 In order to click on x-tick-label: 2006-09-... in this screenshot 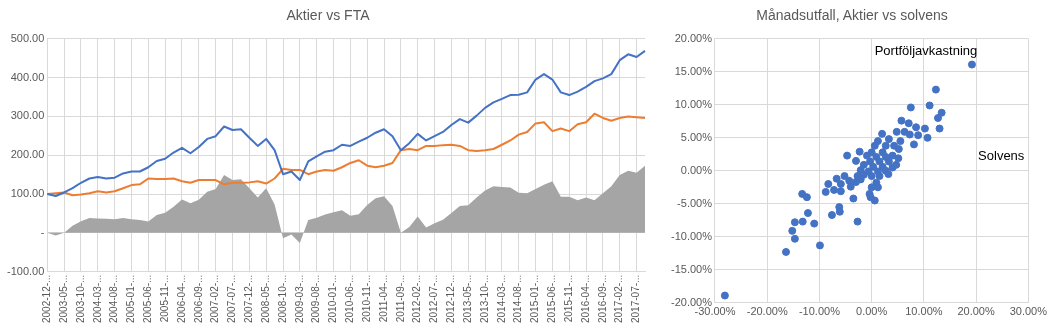, I will do `click(198, 299)`.